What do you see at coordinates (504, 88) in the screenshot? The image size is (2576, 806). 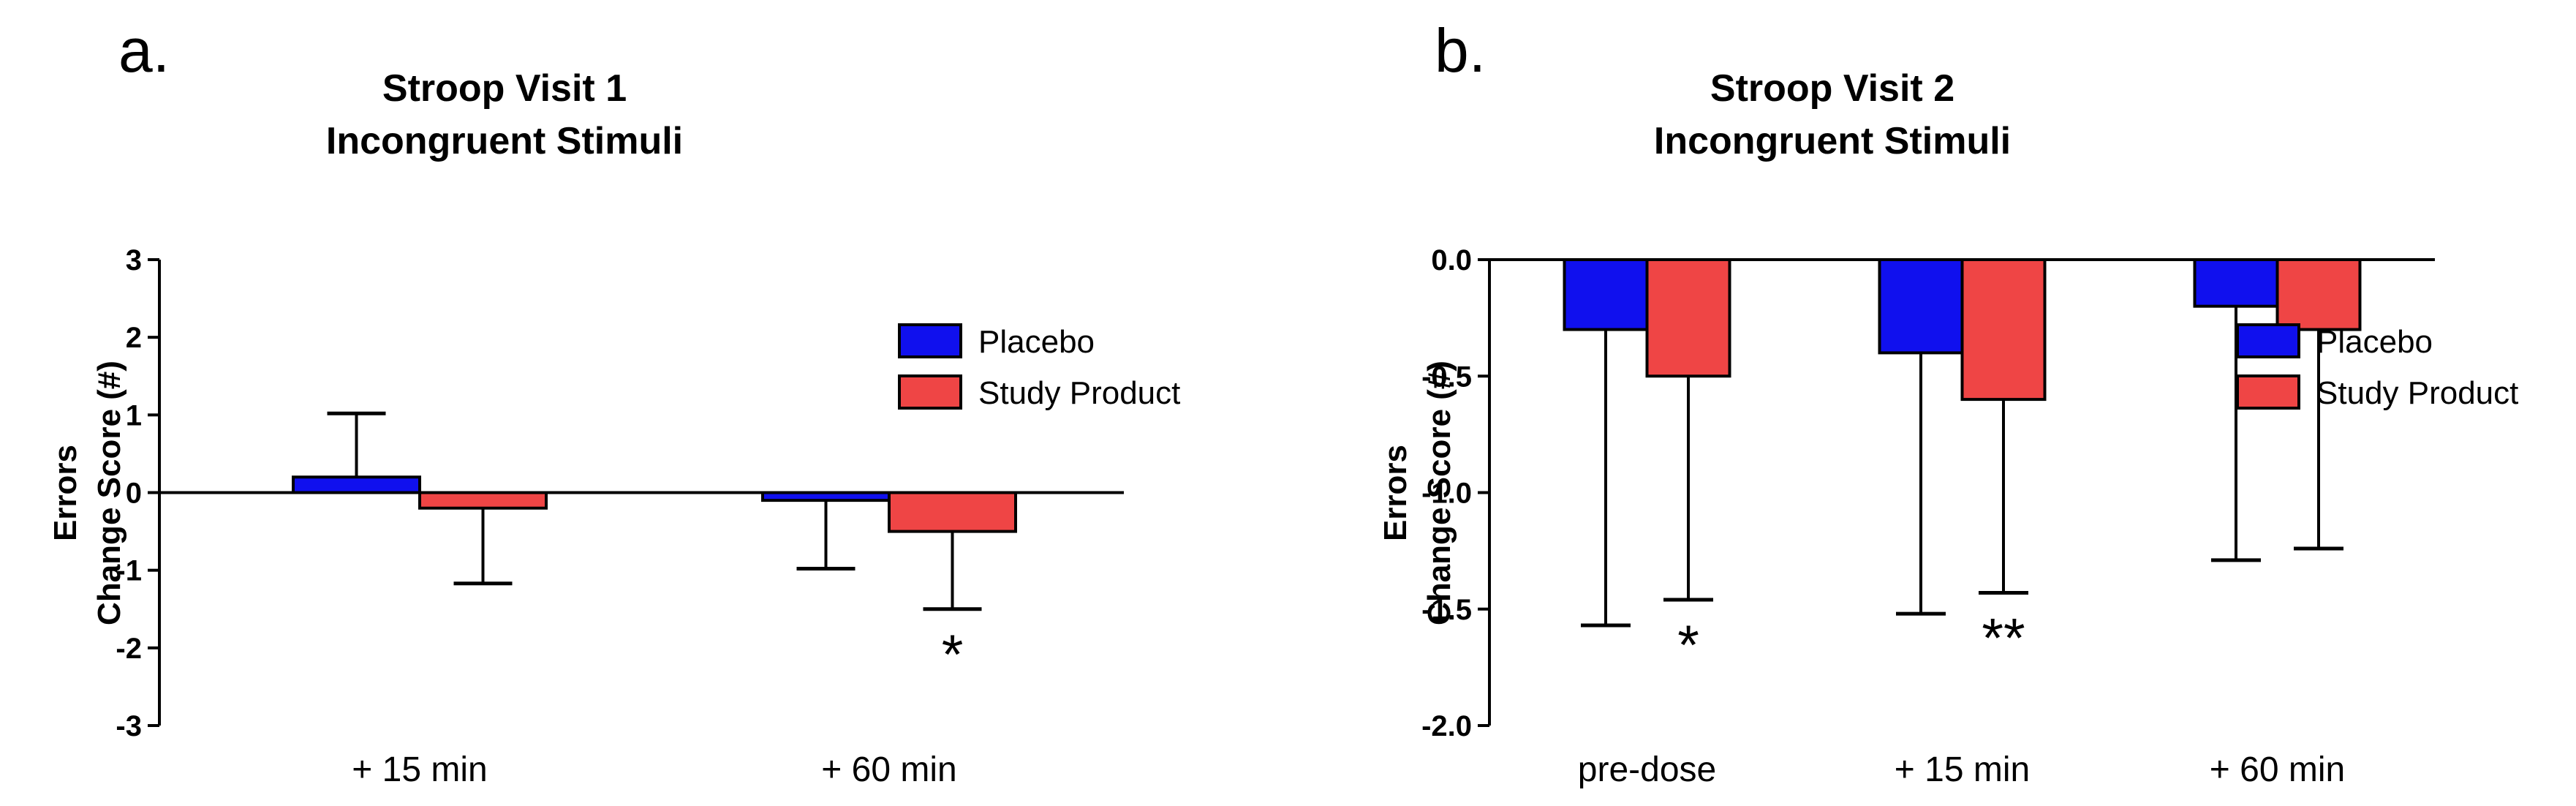 I see `chart-title-line: Stroop Visit 1` at bounding box center [504, 88].